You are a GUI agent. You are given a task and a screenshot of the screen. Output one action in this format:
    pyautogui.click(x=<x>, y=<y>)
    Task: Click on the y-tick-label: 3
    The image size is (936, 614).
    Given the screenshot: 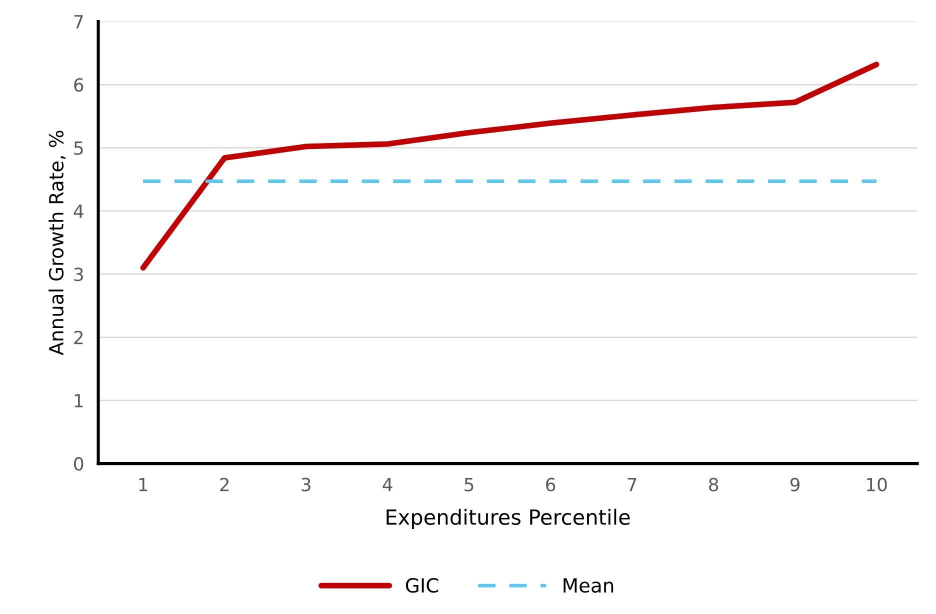 What is the action you would take?
    pyautogui.click(x=78, y=275)
    